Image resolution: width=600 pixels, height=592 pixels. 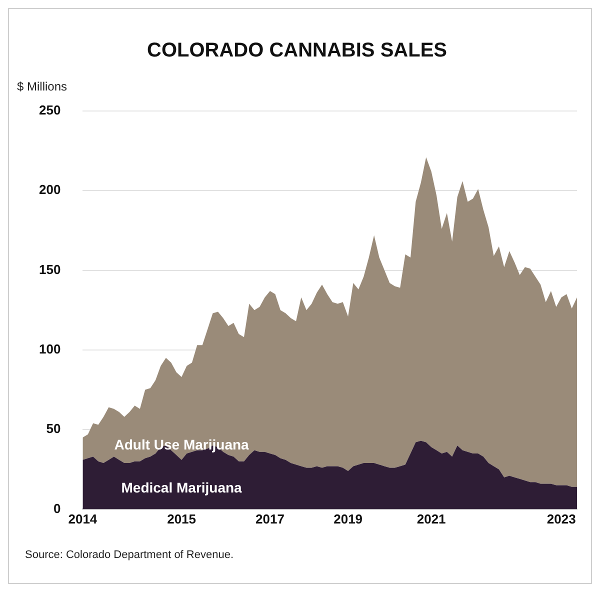 I want to click on y-tick-label: 250, so click(x=49, y=110).